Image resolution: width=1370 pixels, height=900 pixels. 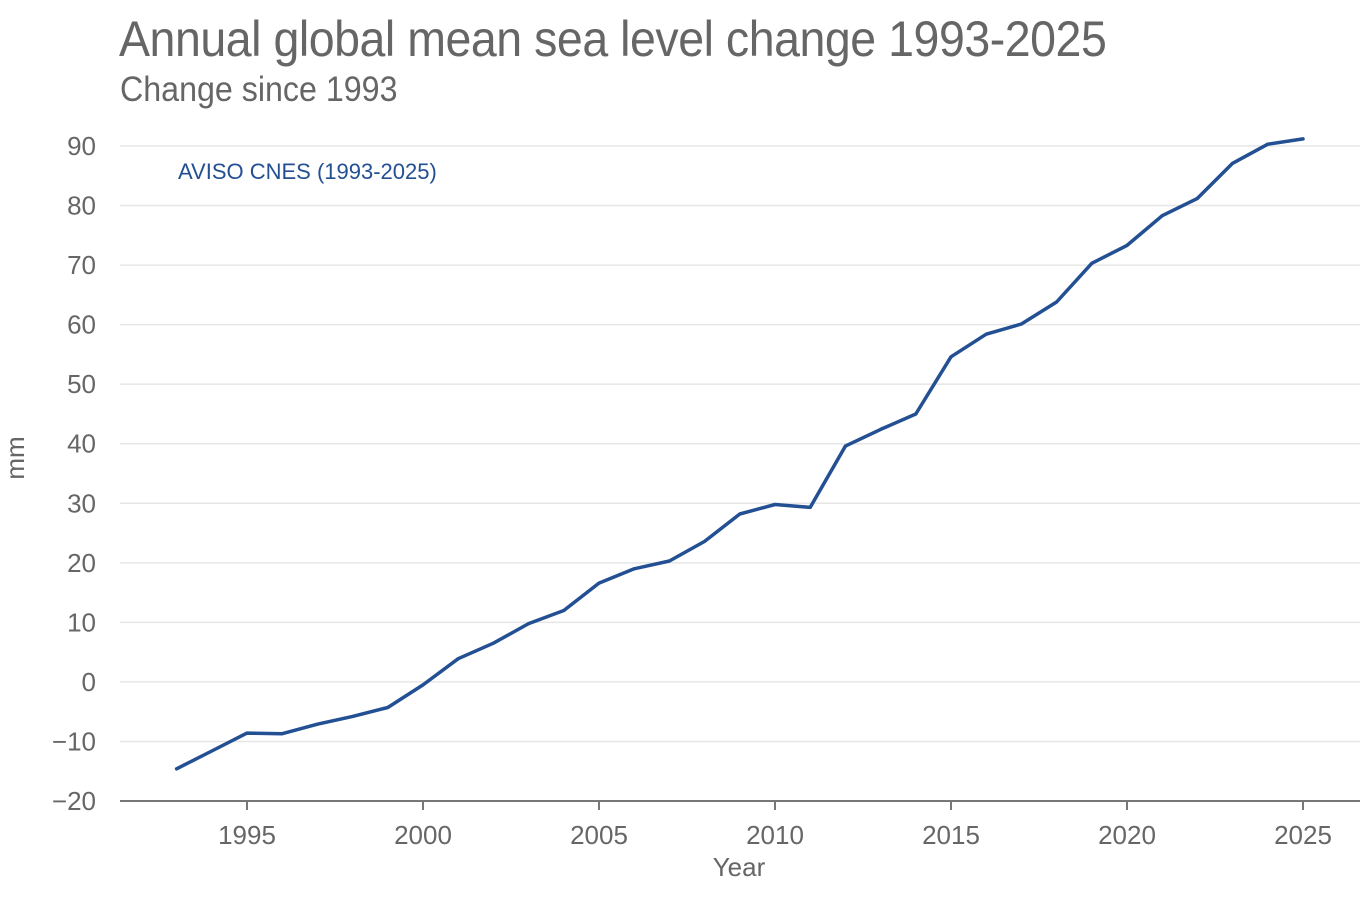 I want to click on legend-series-label: AVISO CNES (1993-2025), so click(x=307, y=171).